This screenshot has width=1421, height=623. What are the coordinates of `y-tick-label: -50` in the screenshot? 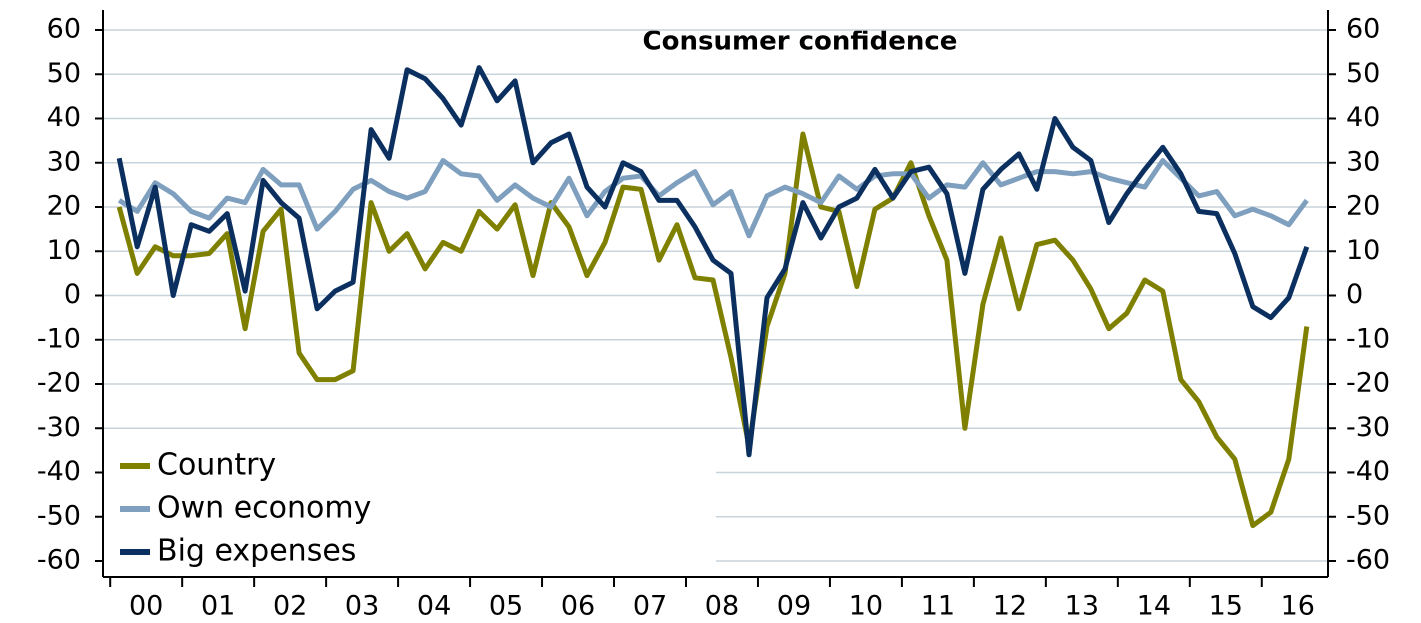 It's located at (59, 515).